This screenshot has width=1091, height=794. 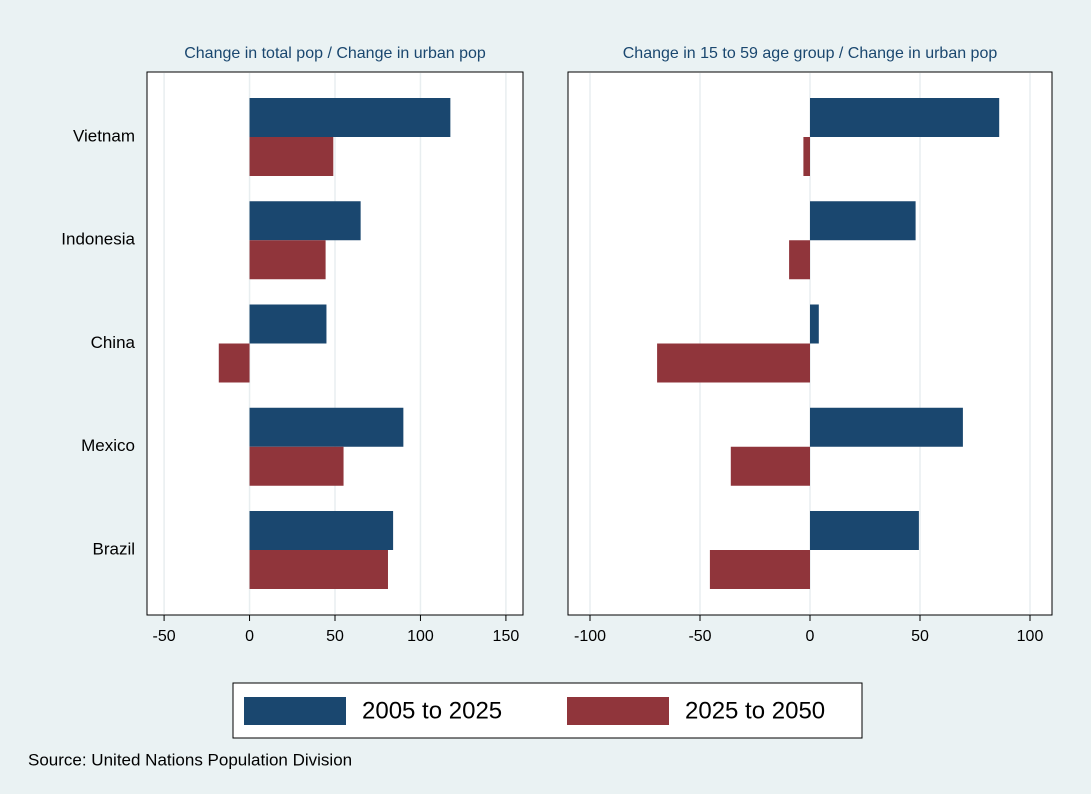 I want to click on x-tick-label: 150, so click(x=506, y=636).